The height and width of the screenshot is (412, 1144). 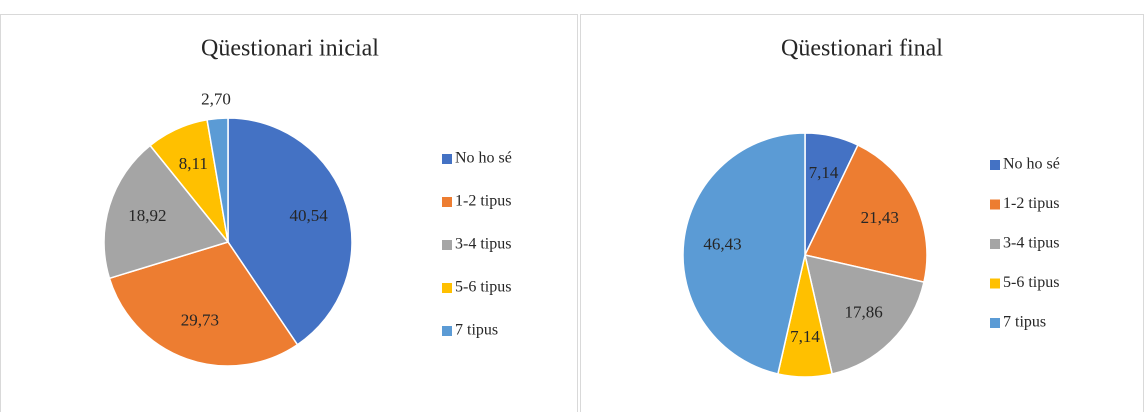 What do you see at coordinates (216, 98) in the screenshot?
I see `data-label: 2,70` at bounding box center [216, 98].